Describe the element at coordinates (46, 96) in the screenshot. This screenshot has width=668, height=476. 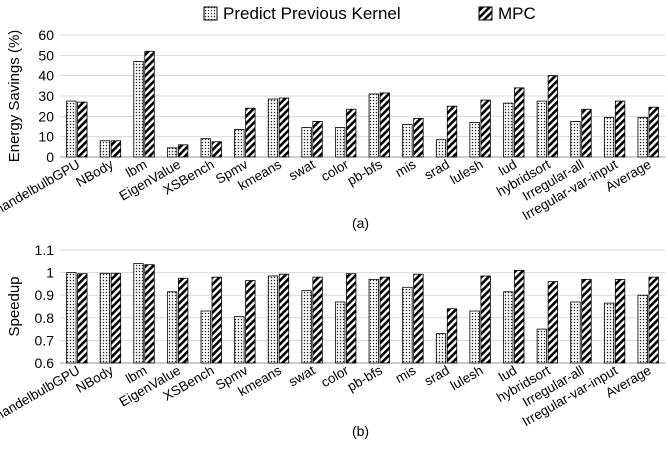
I see `y-tick-label: 30` at that location.